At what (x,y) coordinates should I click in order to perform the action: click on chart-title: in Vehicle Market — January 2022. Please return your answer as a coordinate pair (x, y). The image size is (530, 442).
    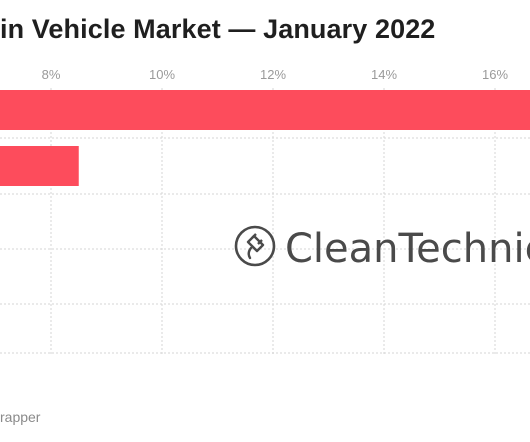
    Looking at the image, I should click on (218, 29).